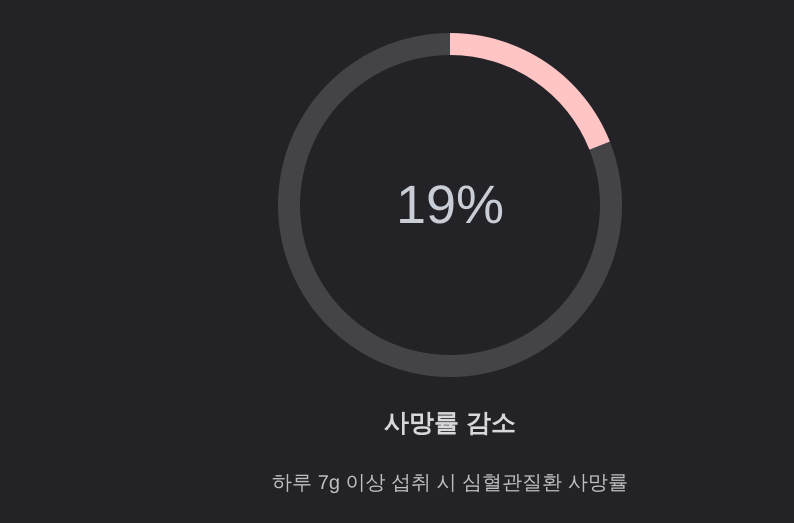 This screenshot has height=523, width=794. I want to click on data-label: 19%, so click(450, 205).